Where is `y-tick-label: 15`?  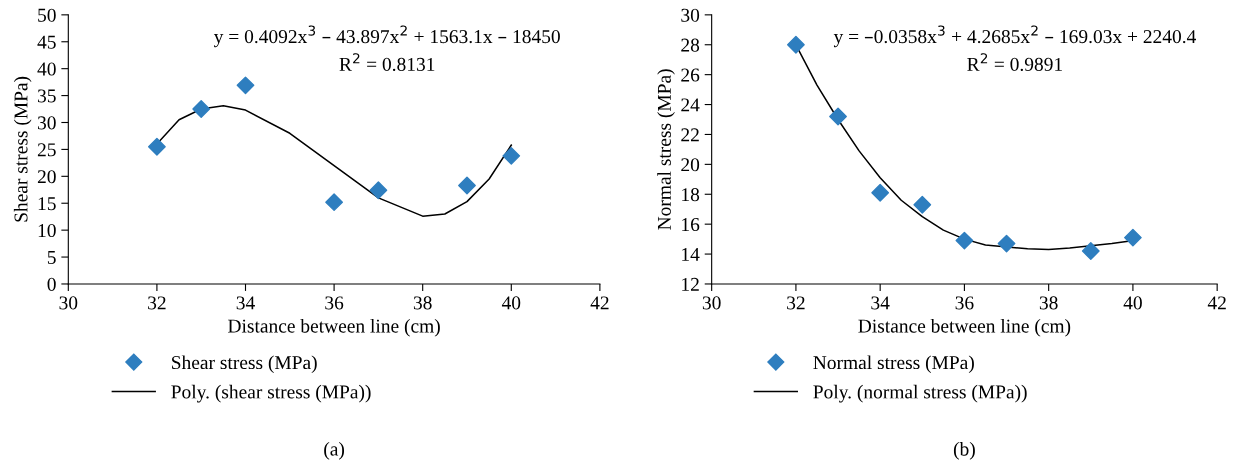 y-tick-label: 15 is located at coordinates (47, 204).